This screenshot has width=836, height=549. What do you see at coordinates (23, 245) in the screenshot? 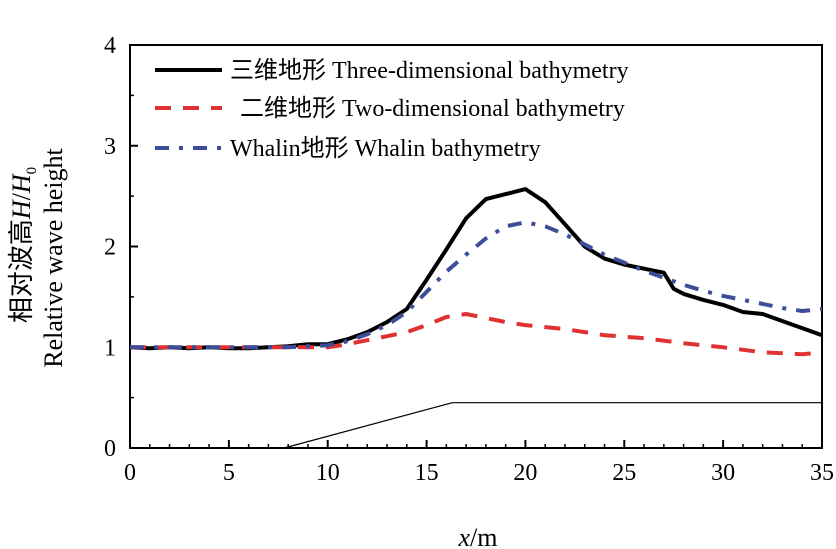
I see `y-axis-label-cn: 相对波高H/H0` at bounding box center [23, 245].